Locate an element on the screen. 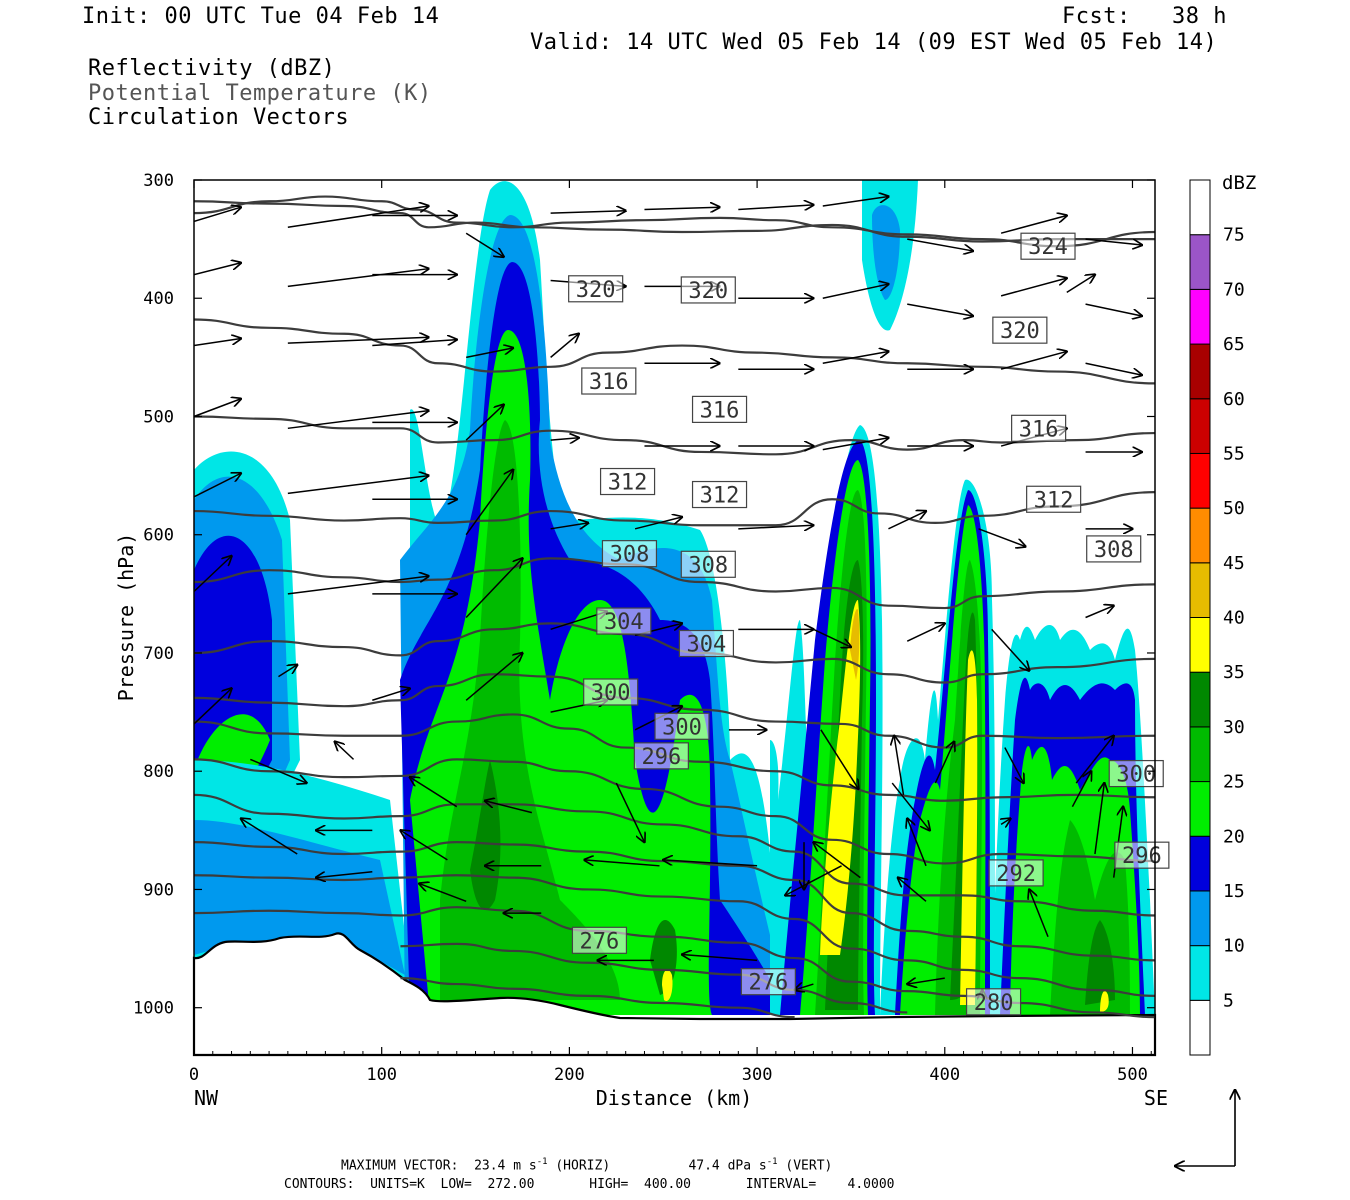 This screenshot has height=1200, width=1350. y-axis-title: Pressure (hPa) is located at coordinates (126, 617).